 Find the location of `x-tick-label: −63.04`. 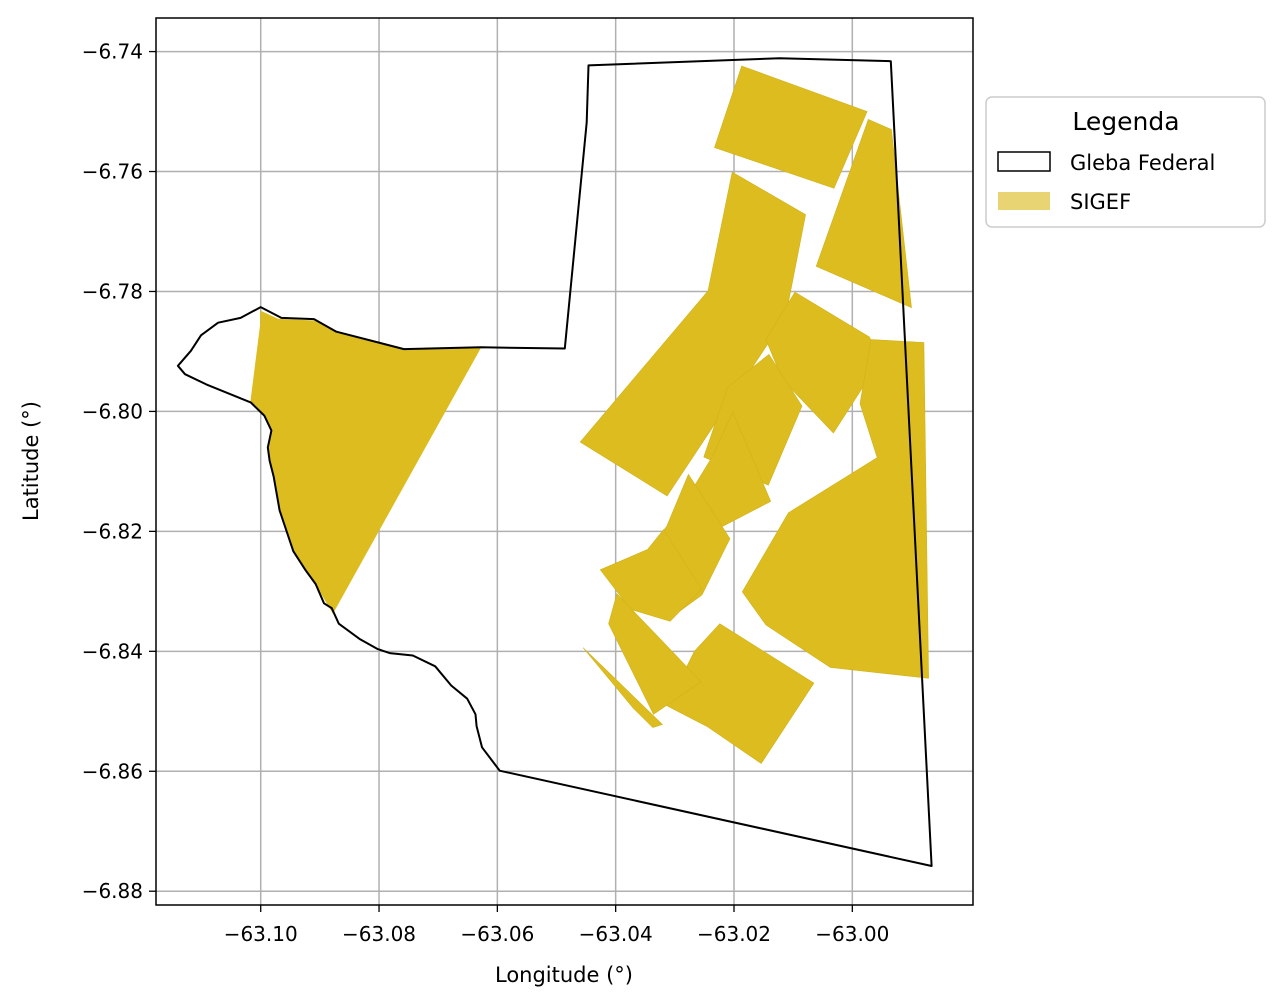

x-tick-label: −63.04 is located at coordinates (616, 934).